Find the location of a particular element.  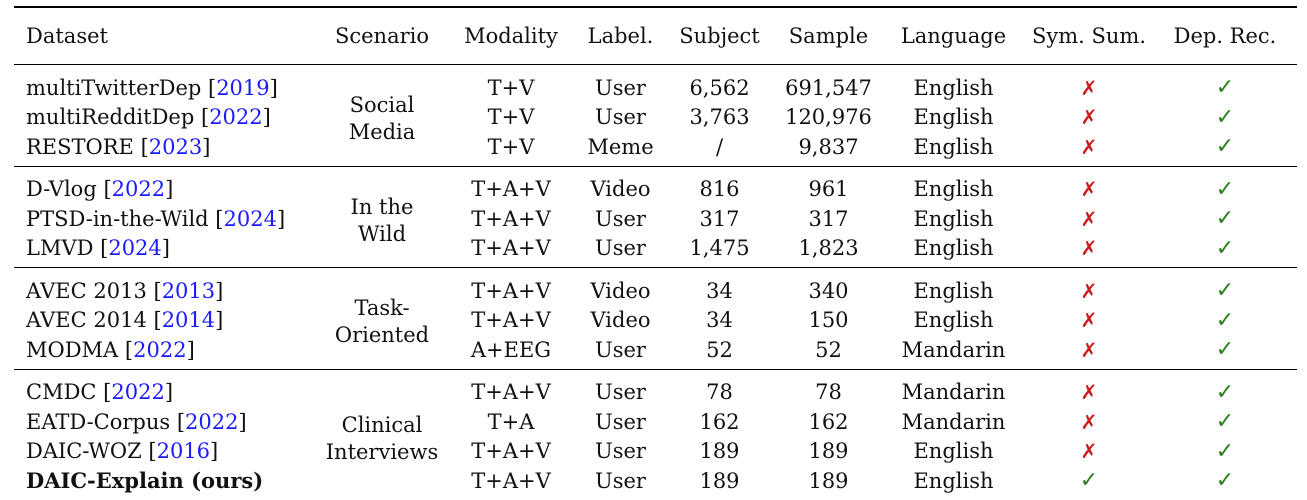

header-label: Label. is located at coordinates (620, 36).